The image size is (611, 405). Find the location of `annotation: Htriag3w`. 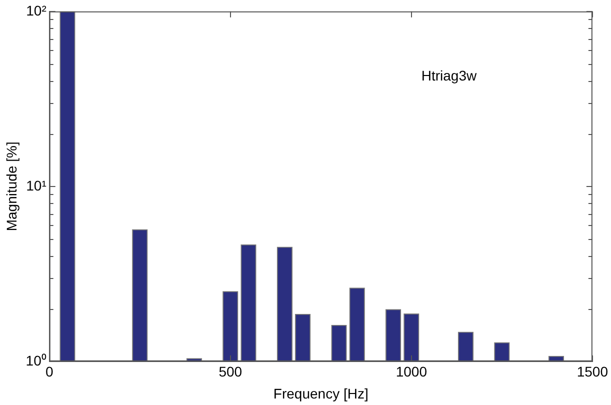

annotation: Htriag3w is located at coordinates (449, 75).